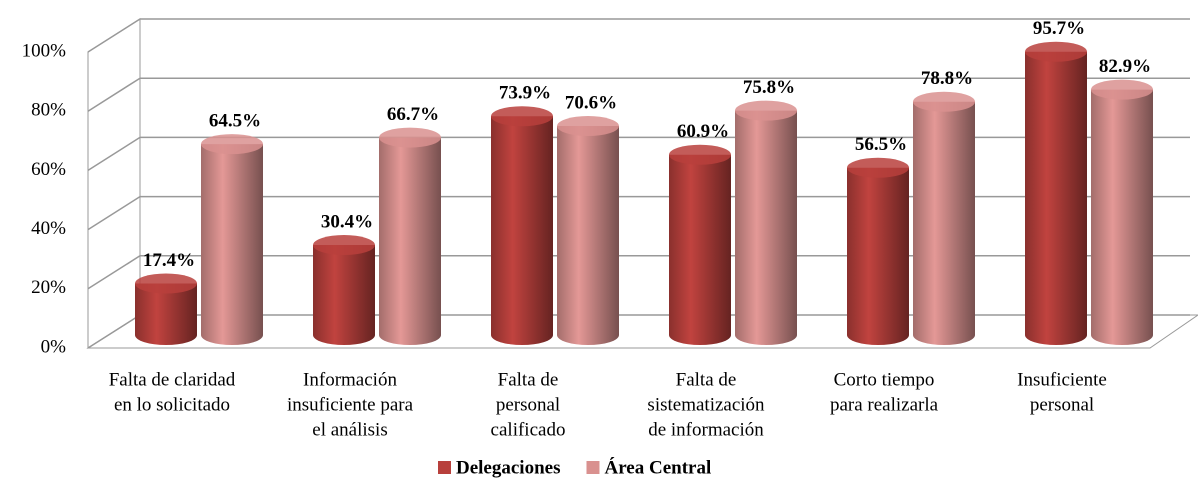 The height and width of the screenshot is (481, 1198). Describe the element at coordinates (884, 379) in the screenshot. I see `x-tick-label: Corto tiempo` at that location.